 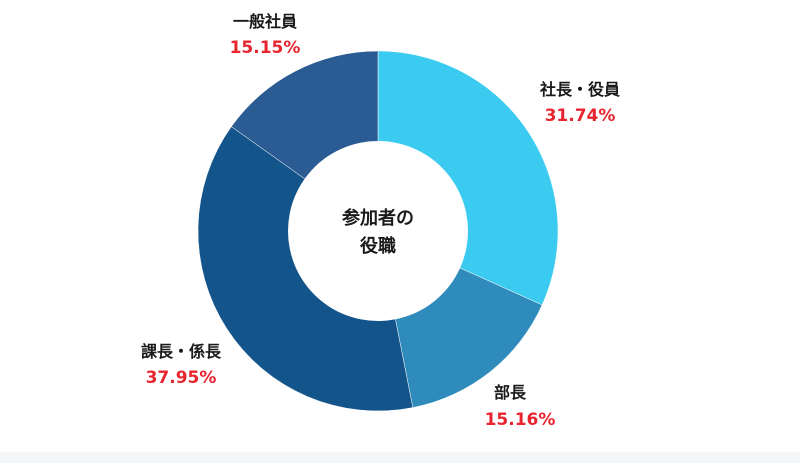 What do you see at coordinates (265, 48) in the screenshot?
I see `slice-value-staff: 15.15%` at bounding box center [265, 48].